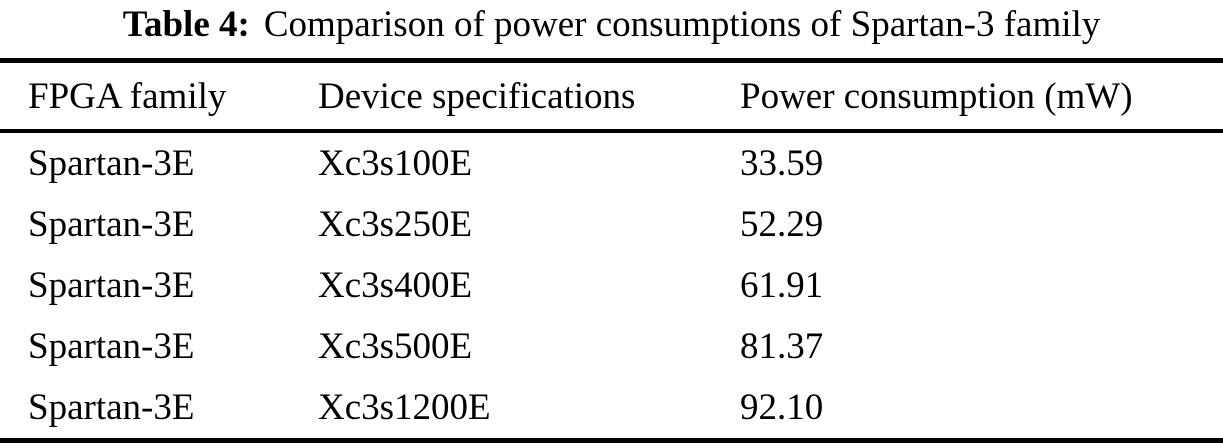 This screenshot has width=1223, height=448. What do you see at coordinates (611, 346) in the screenshot?
I see `table-row: Spartan-3E Xc3s500E 81.37` at bounding box center [611, 346].